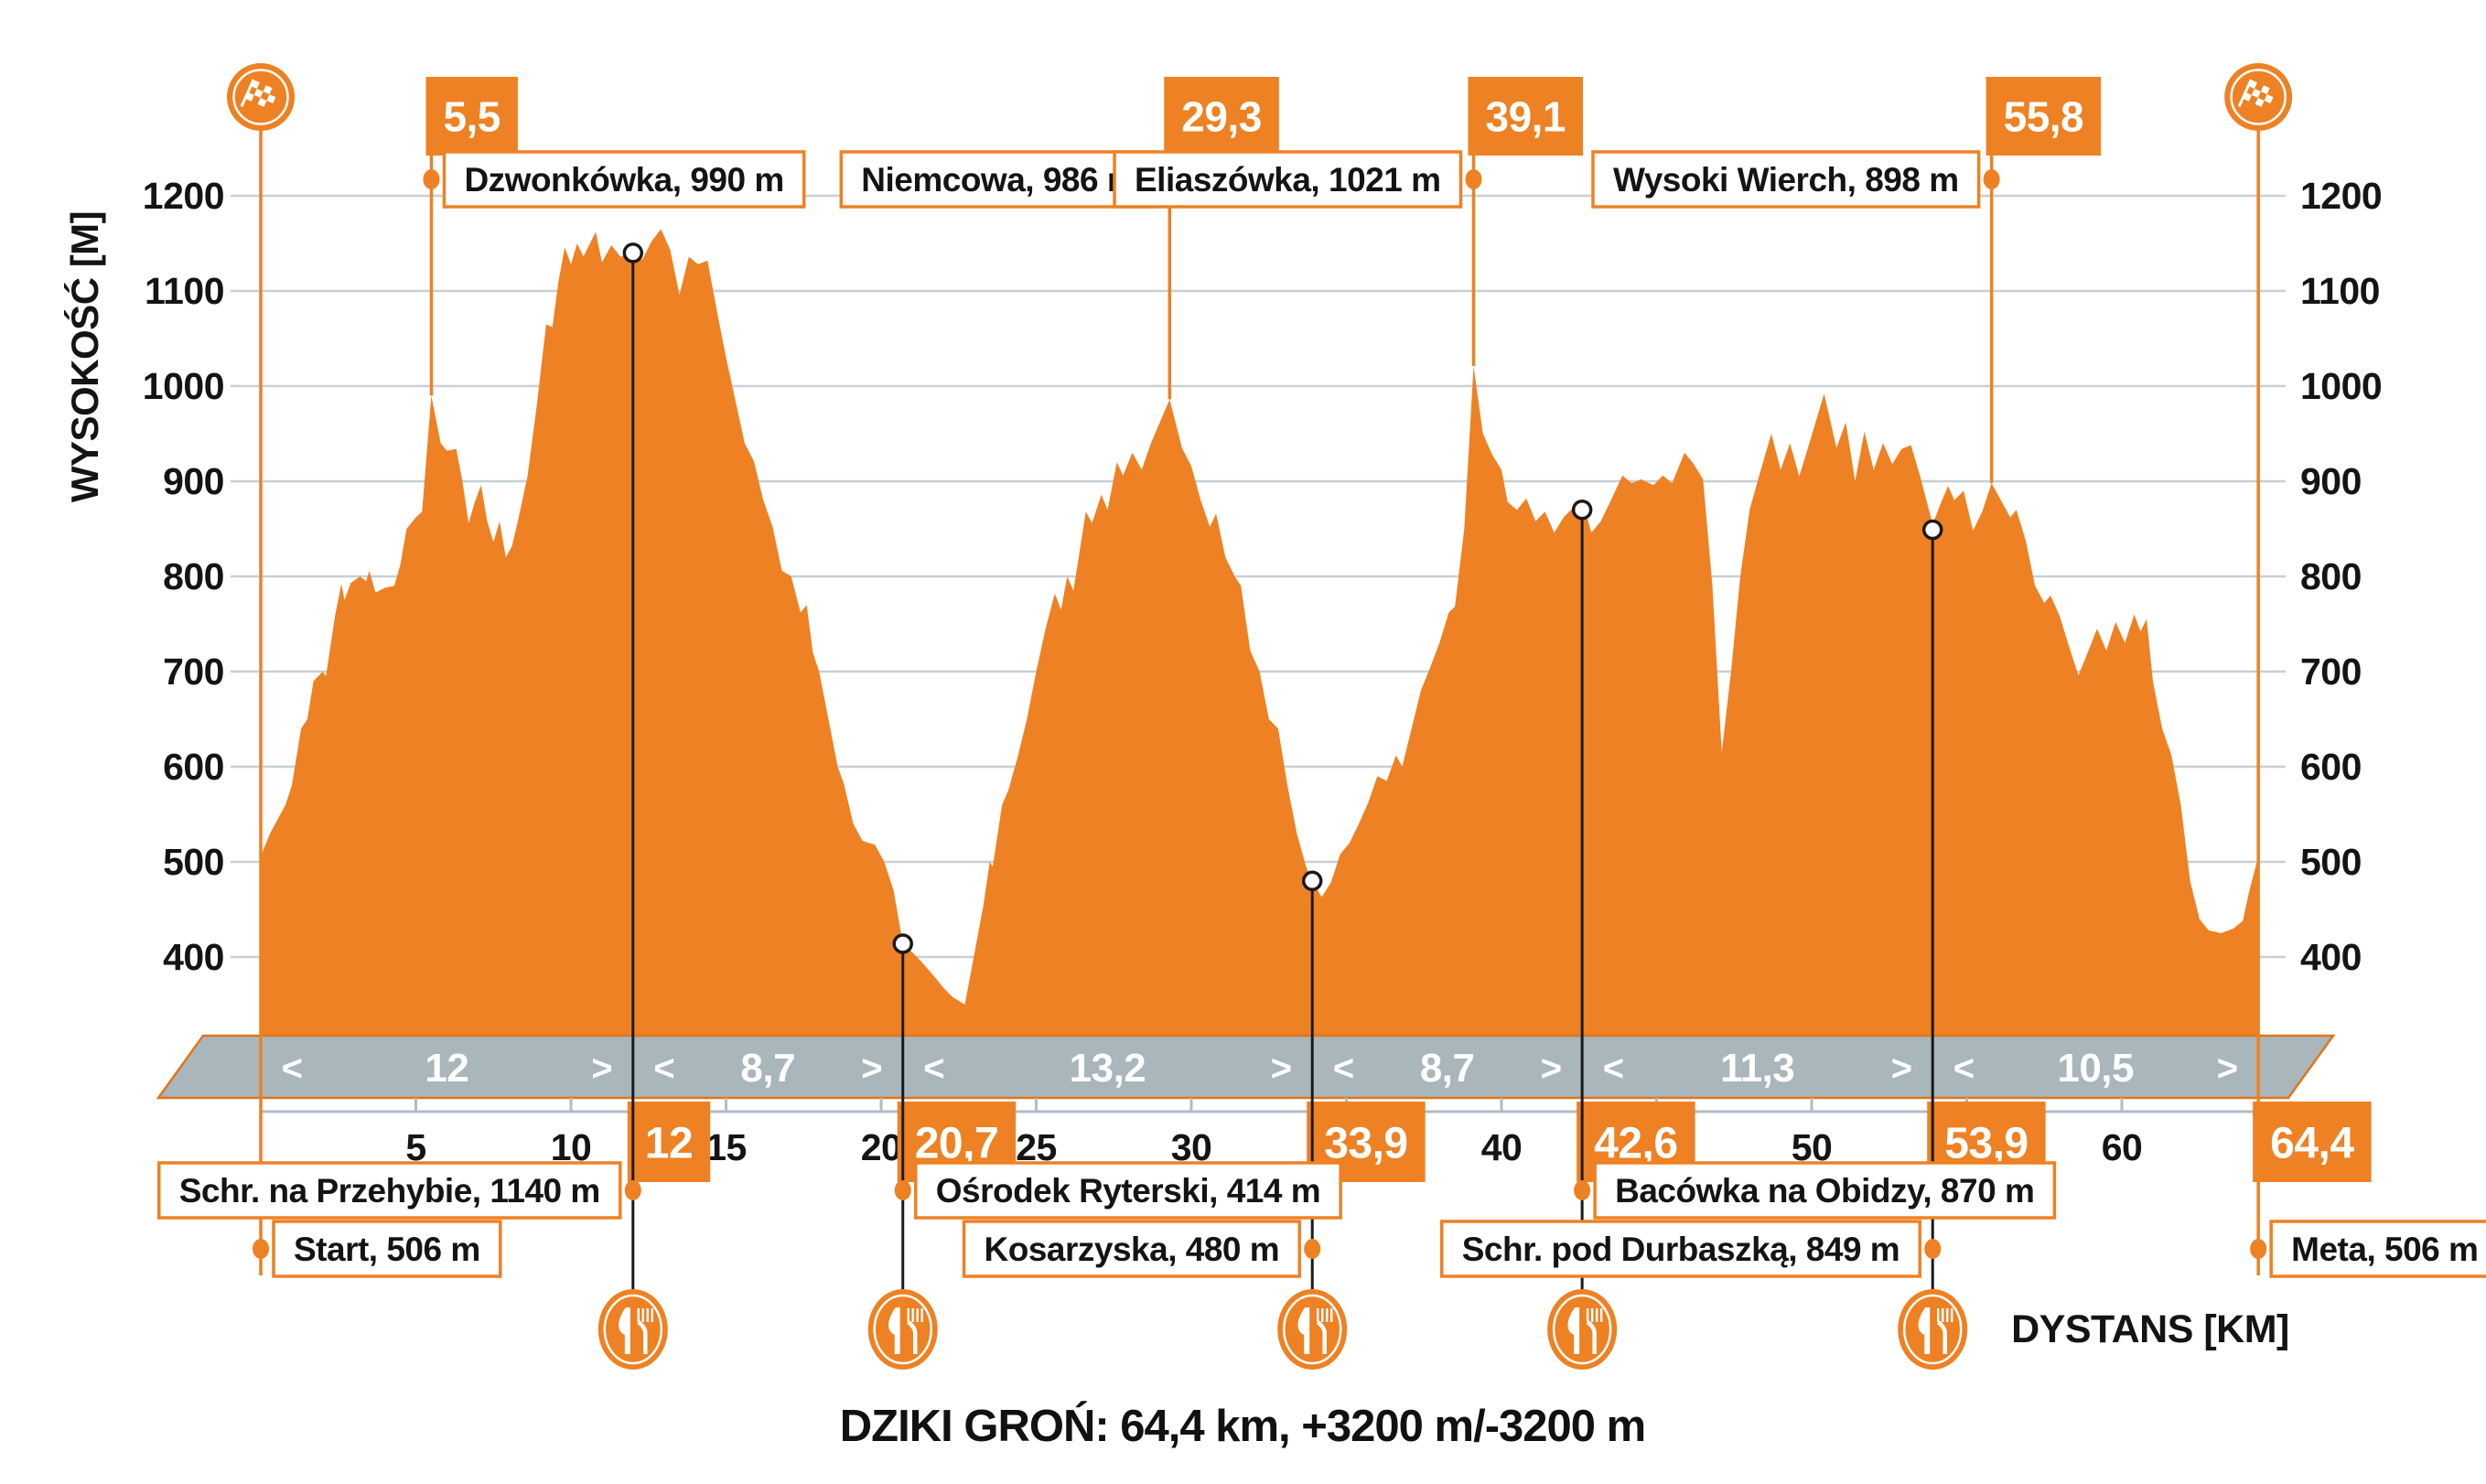 Image resolution: width=2486 pixels, height=1484 pixels. Describe the element at coordinates (2340, 291) in the screenshot. I see `y-tick-label-right: 1100` at that location.